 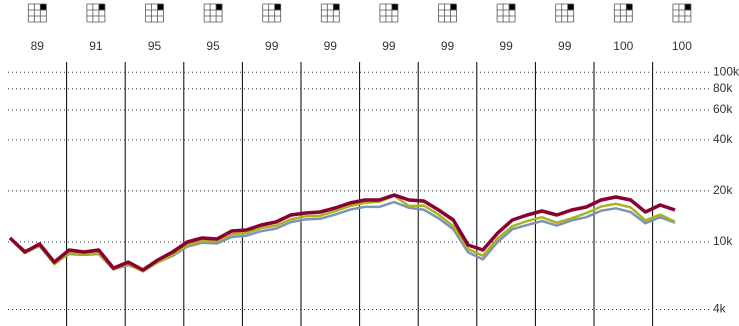 What do you see at coordinates (723, 109) in the screenshot?
I see `y-tick-label: 60k` at bounding box center [723, 109].